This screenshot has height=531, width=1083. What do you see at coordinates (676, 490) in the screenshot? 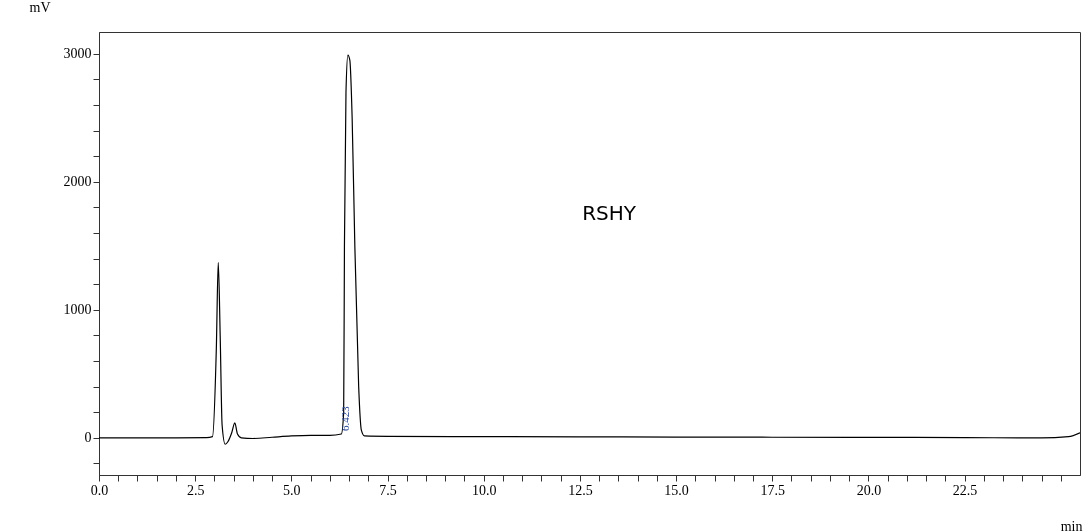
I see `x-tick-label: 15.0` at bounding box center [676, 490].